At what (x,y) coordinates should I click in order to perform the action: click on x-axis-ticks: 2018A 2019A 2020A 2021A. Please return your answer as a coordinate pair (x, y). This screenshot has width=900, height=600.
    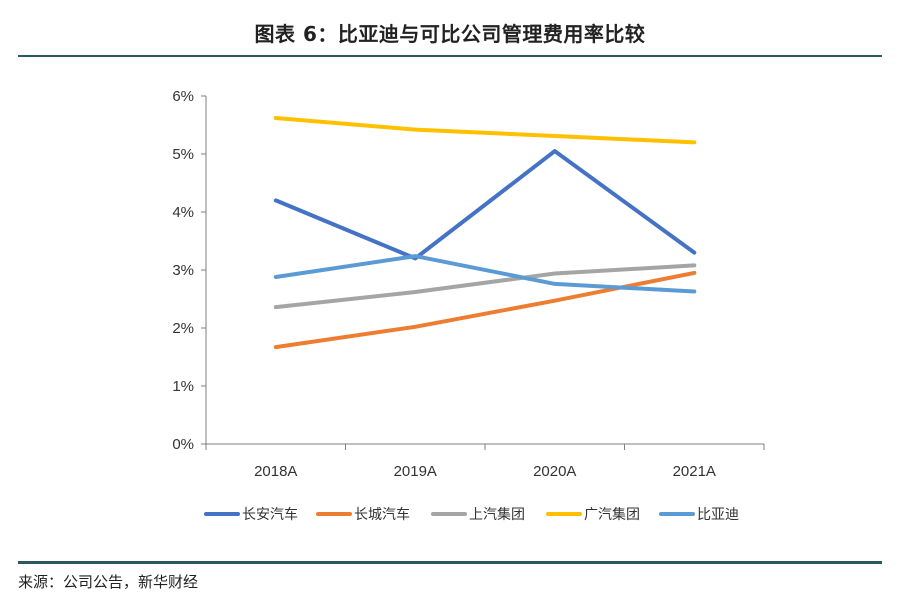
    Looking at the image, I should click on (485, 462).